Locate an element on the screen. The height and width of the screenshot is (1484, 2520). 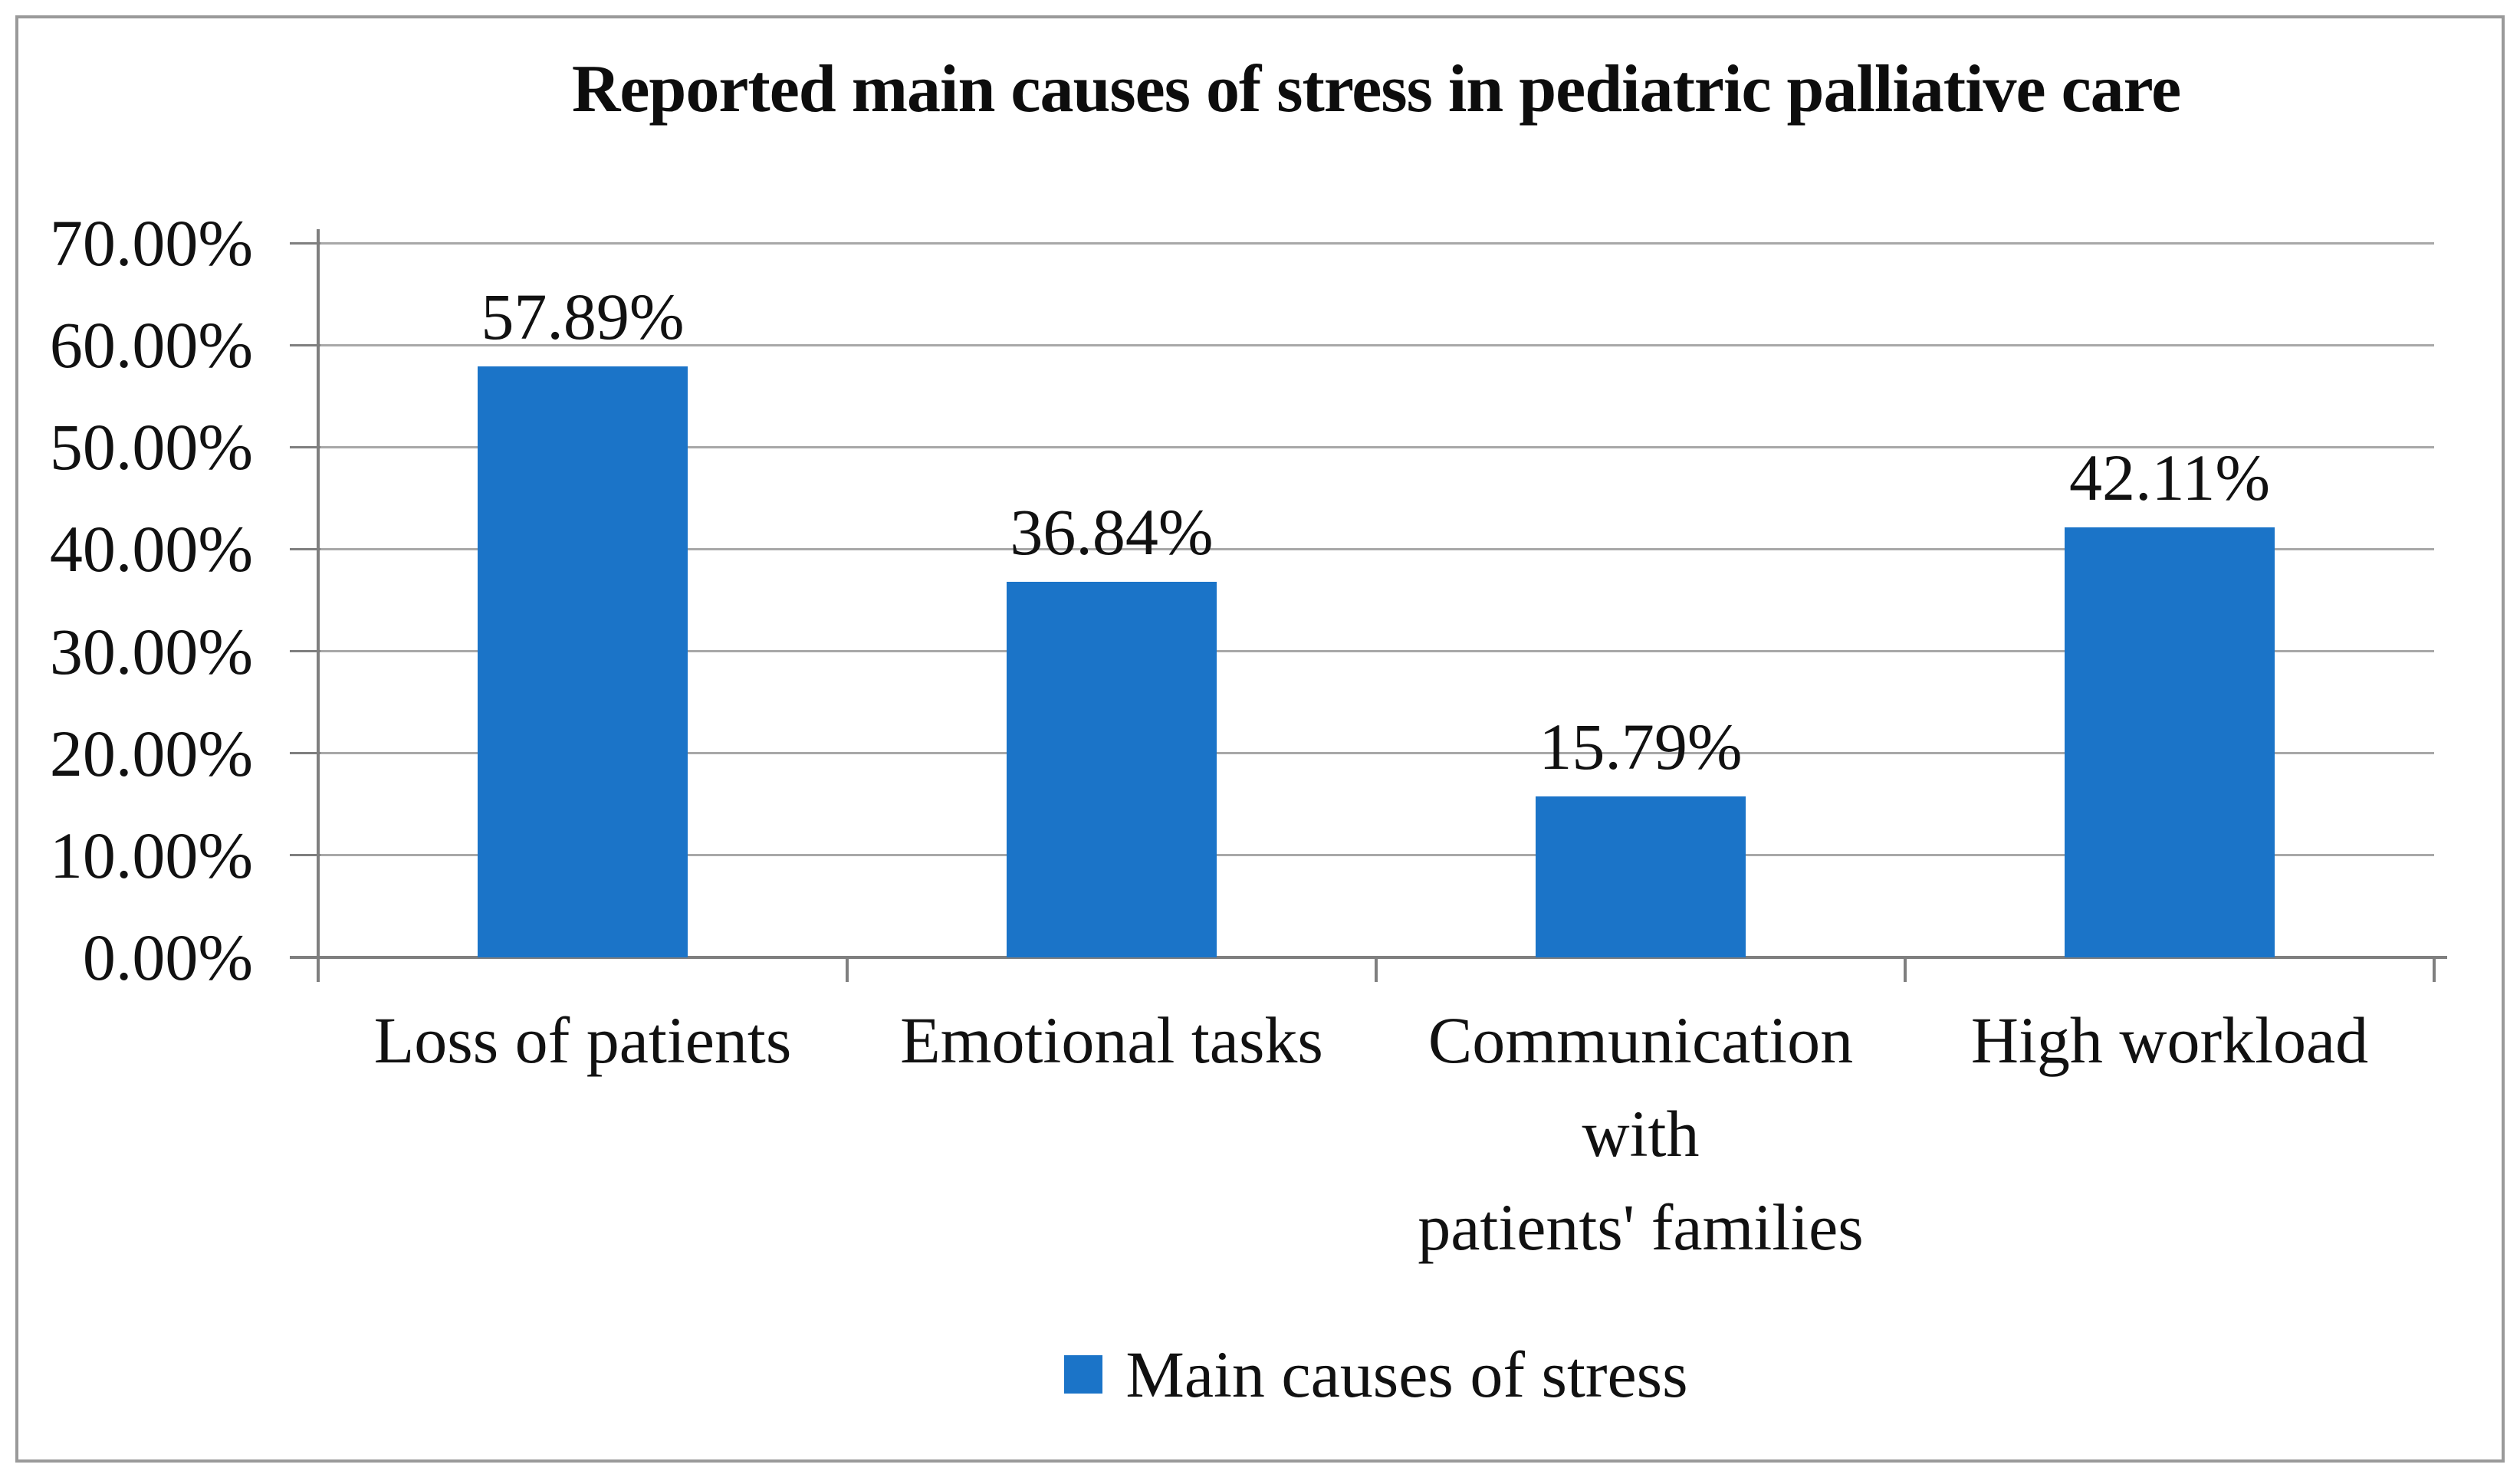
bar-value-label: 57.89% is located at coordinates (583, 317).